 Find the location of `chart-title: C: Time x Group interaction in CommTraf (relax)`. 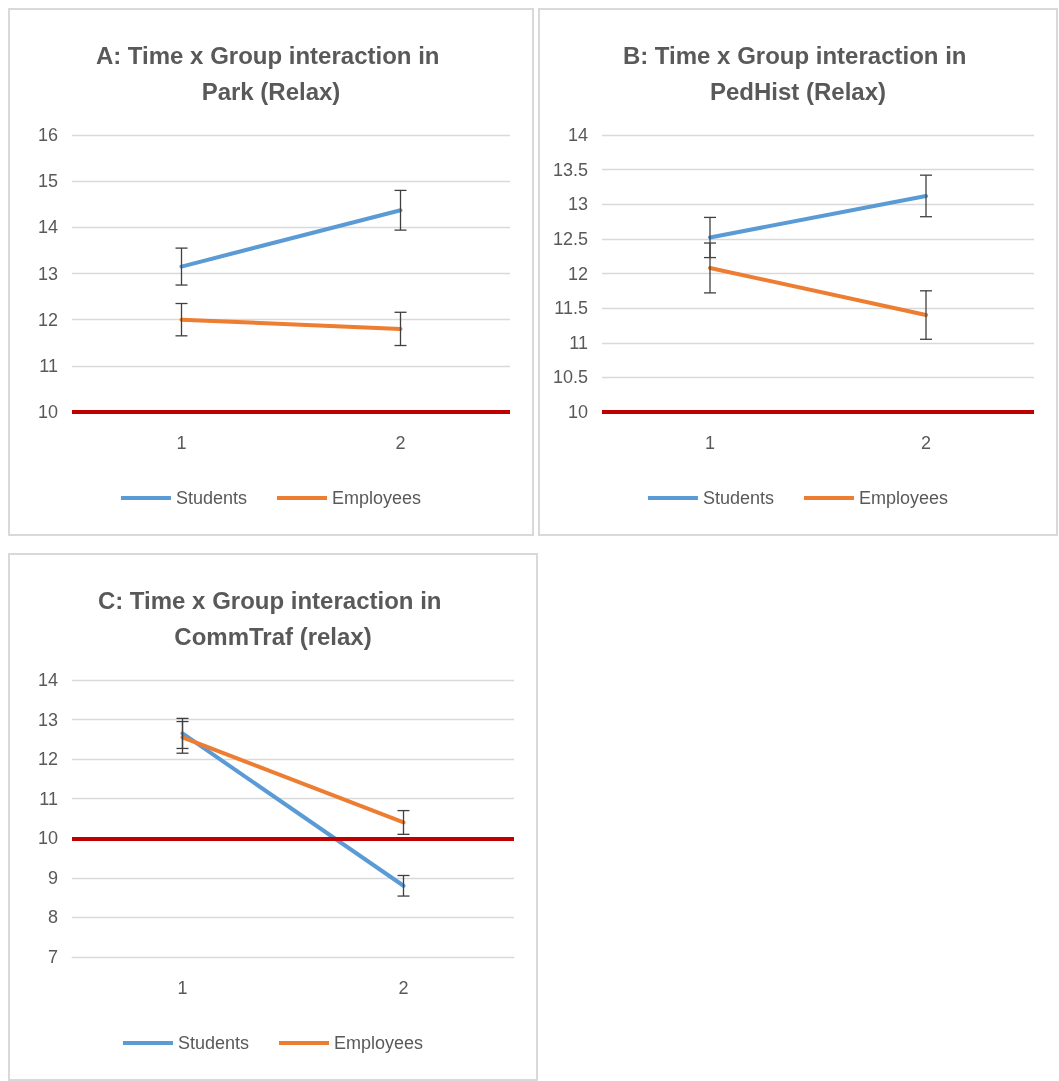

chart-title: C: Time x Group interaction in CommTraf (relax) is located at coordinates (273, 618).